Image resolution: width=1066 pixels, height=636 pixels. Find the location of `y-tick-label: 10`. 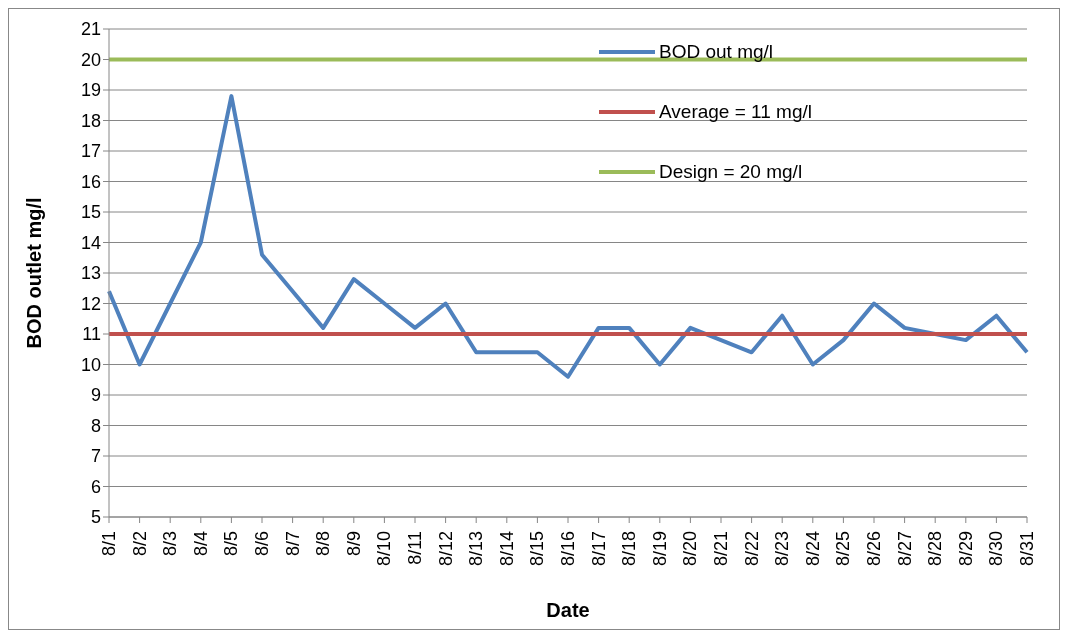

y-tick-label: 10 is located at coordinates (90, 364).